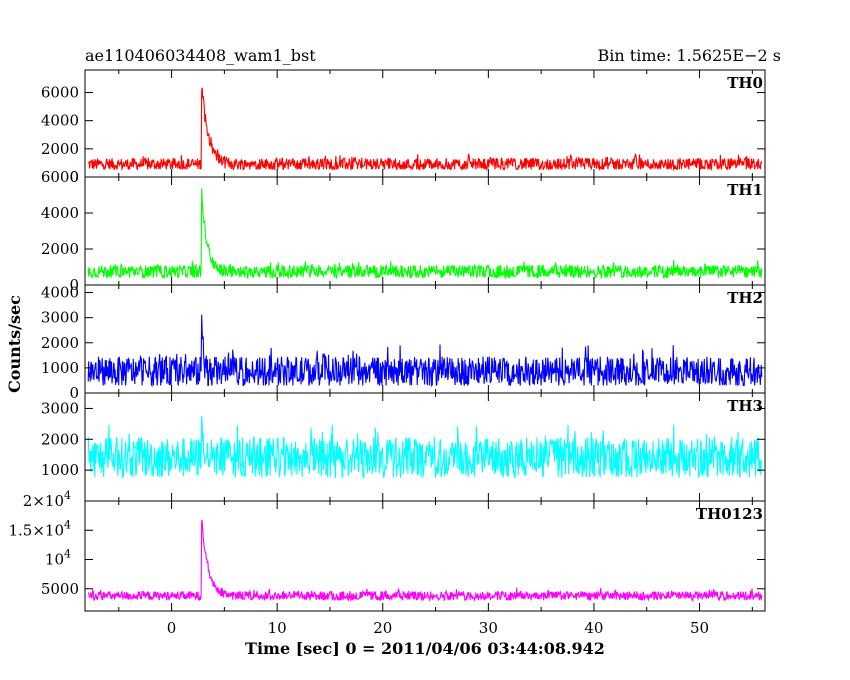 This screenshot has width=850, height=680. I want to click on panel-label-th2: TH2, so click(745, 298).